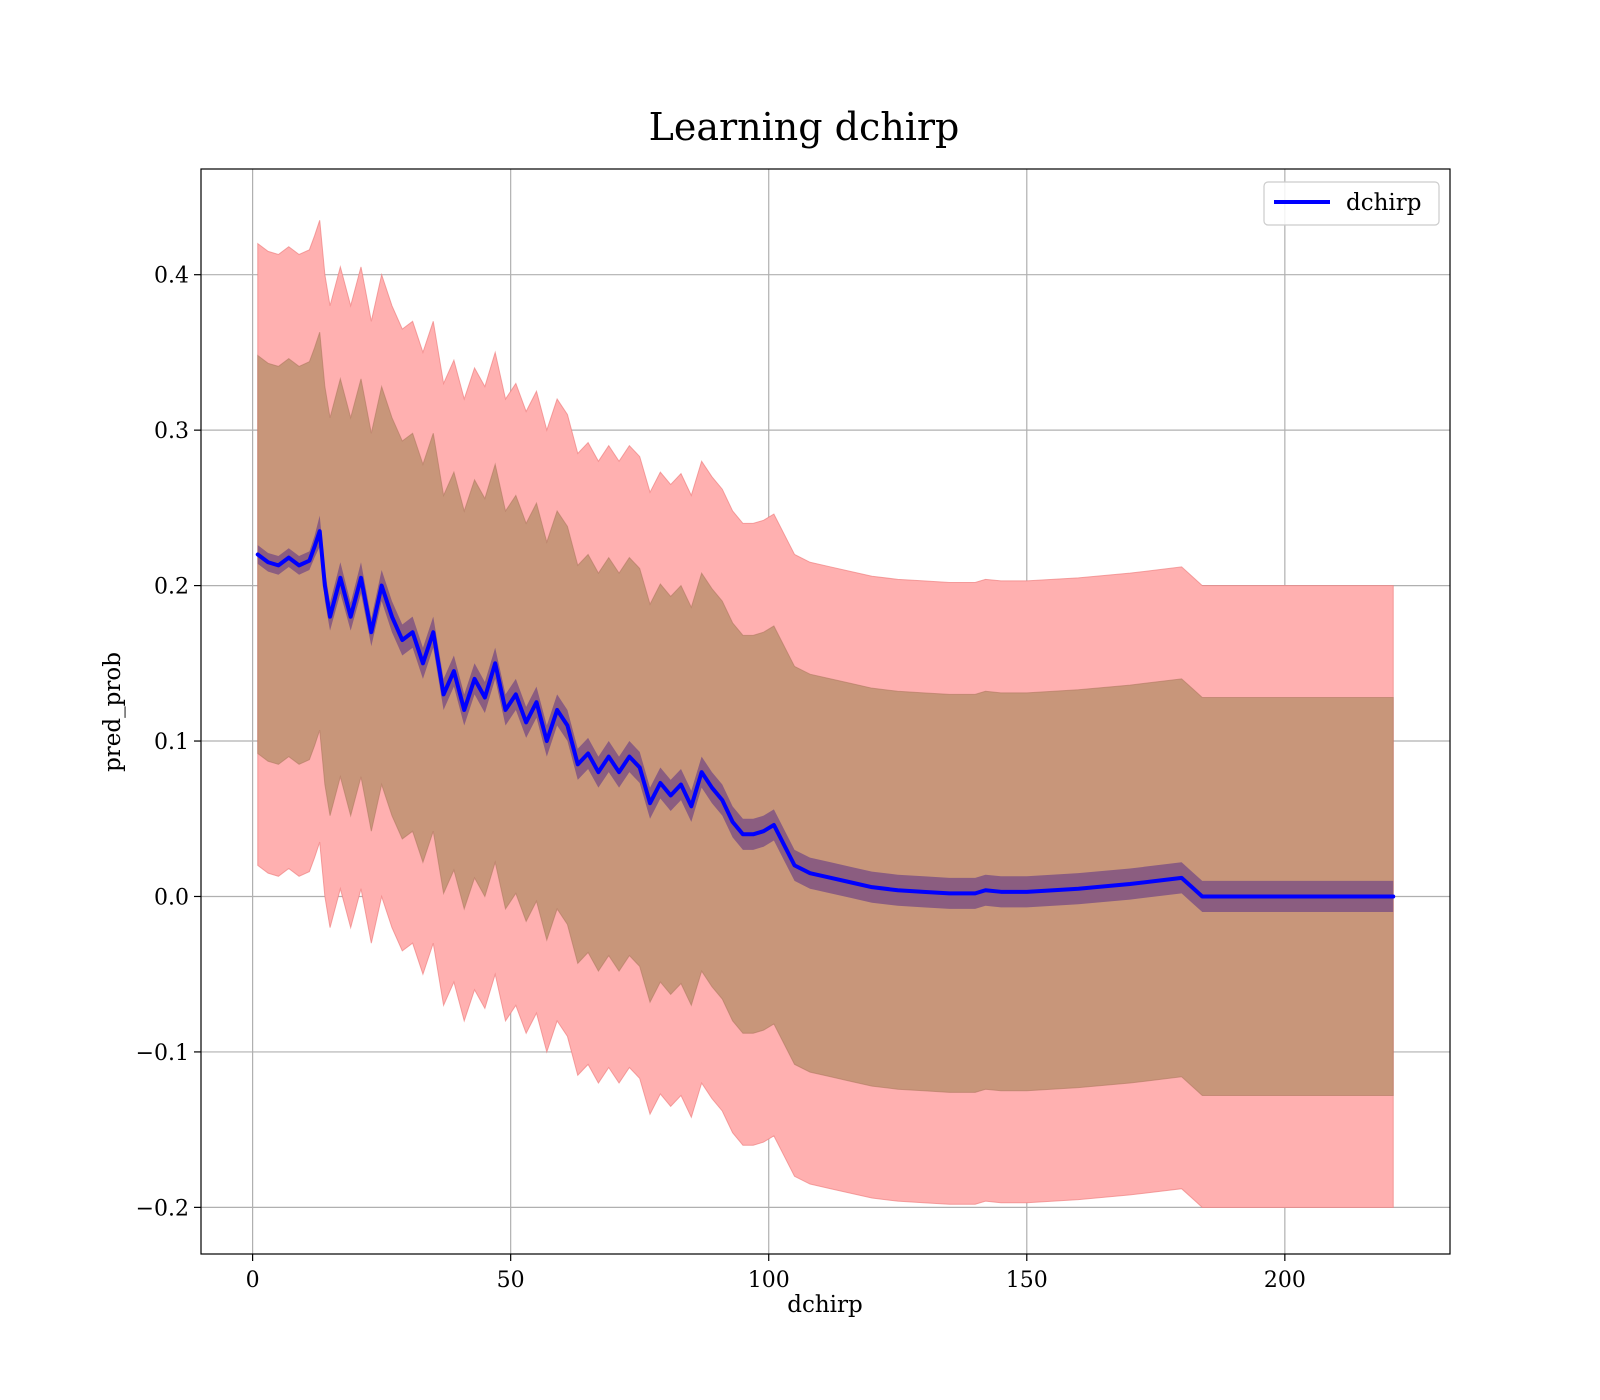  What do you see at coordinates (1384, 203) in the screenshot?
I see `legend-label: dchirp` at bounding box center [1384, 203].